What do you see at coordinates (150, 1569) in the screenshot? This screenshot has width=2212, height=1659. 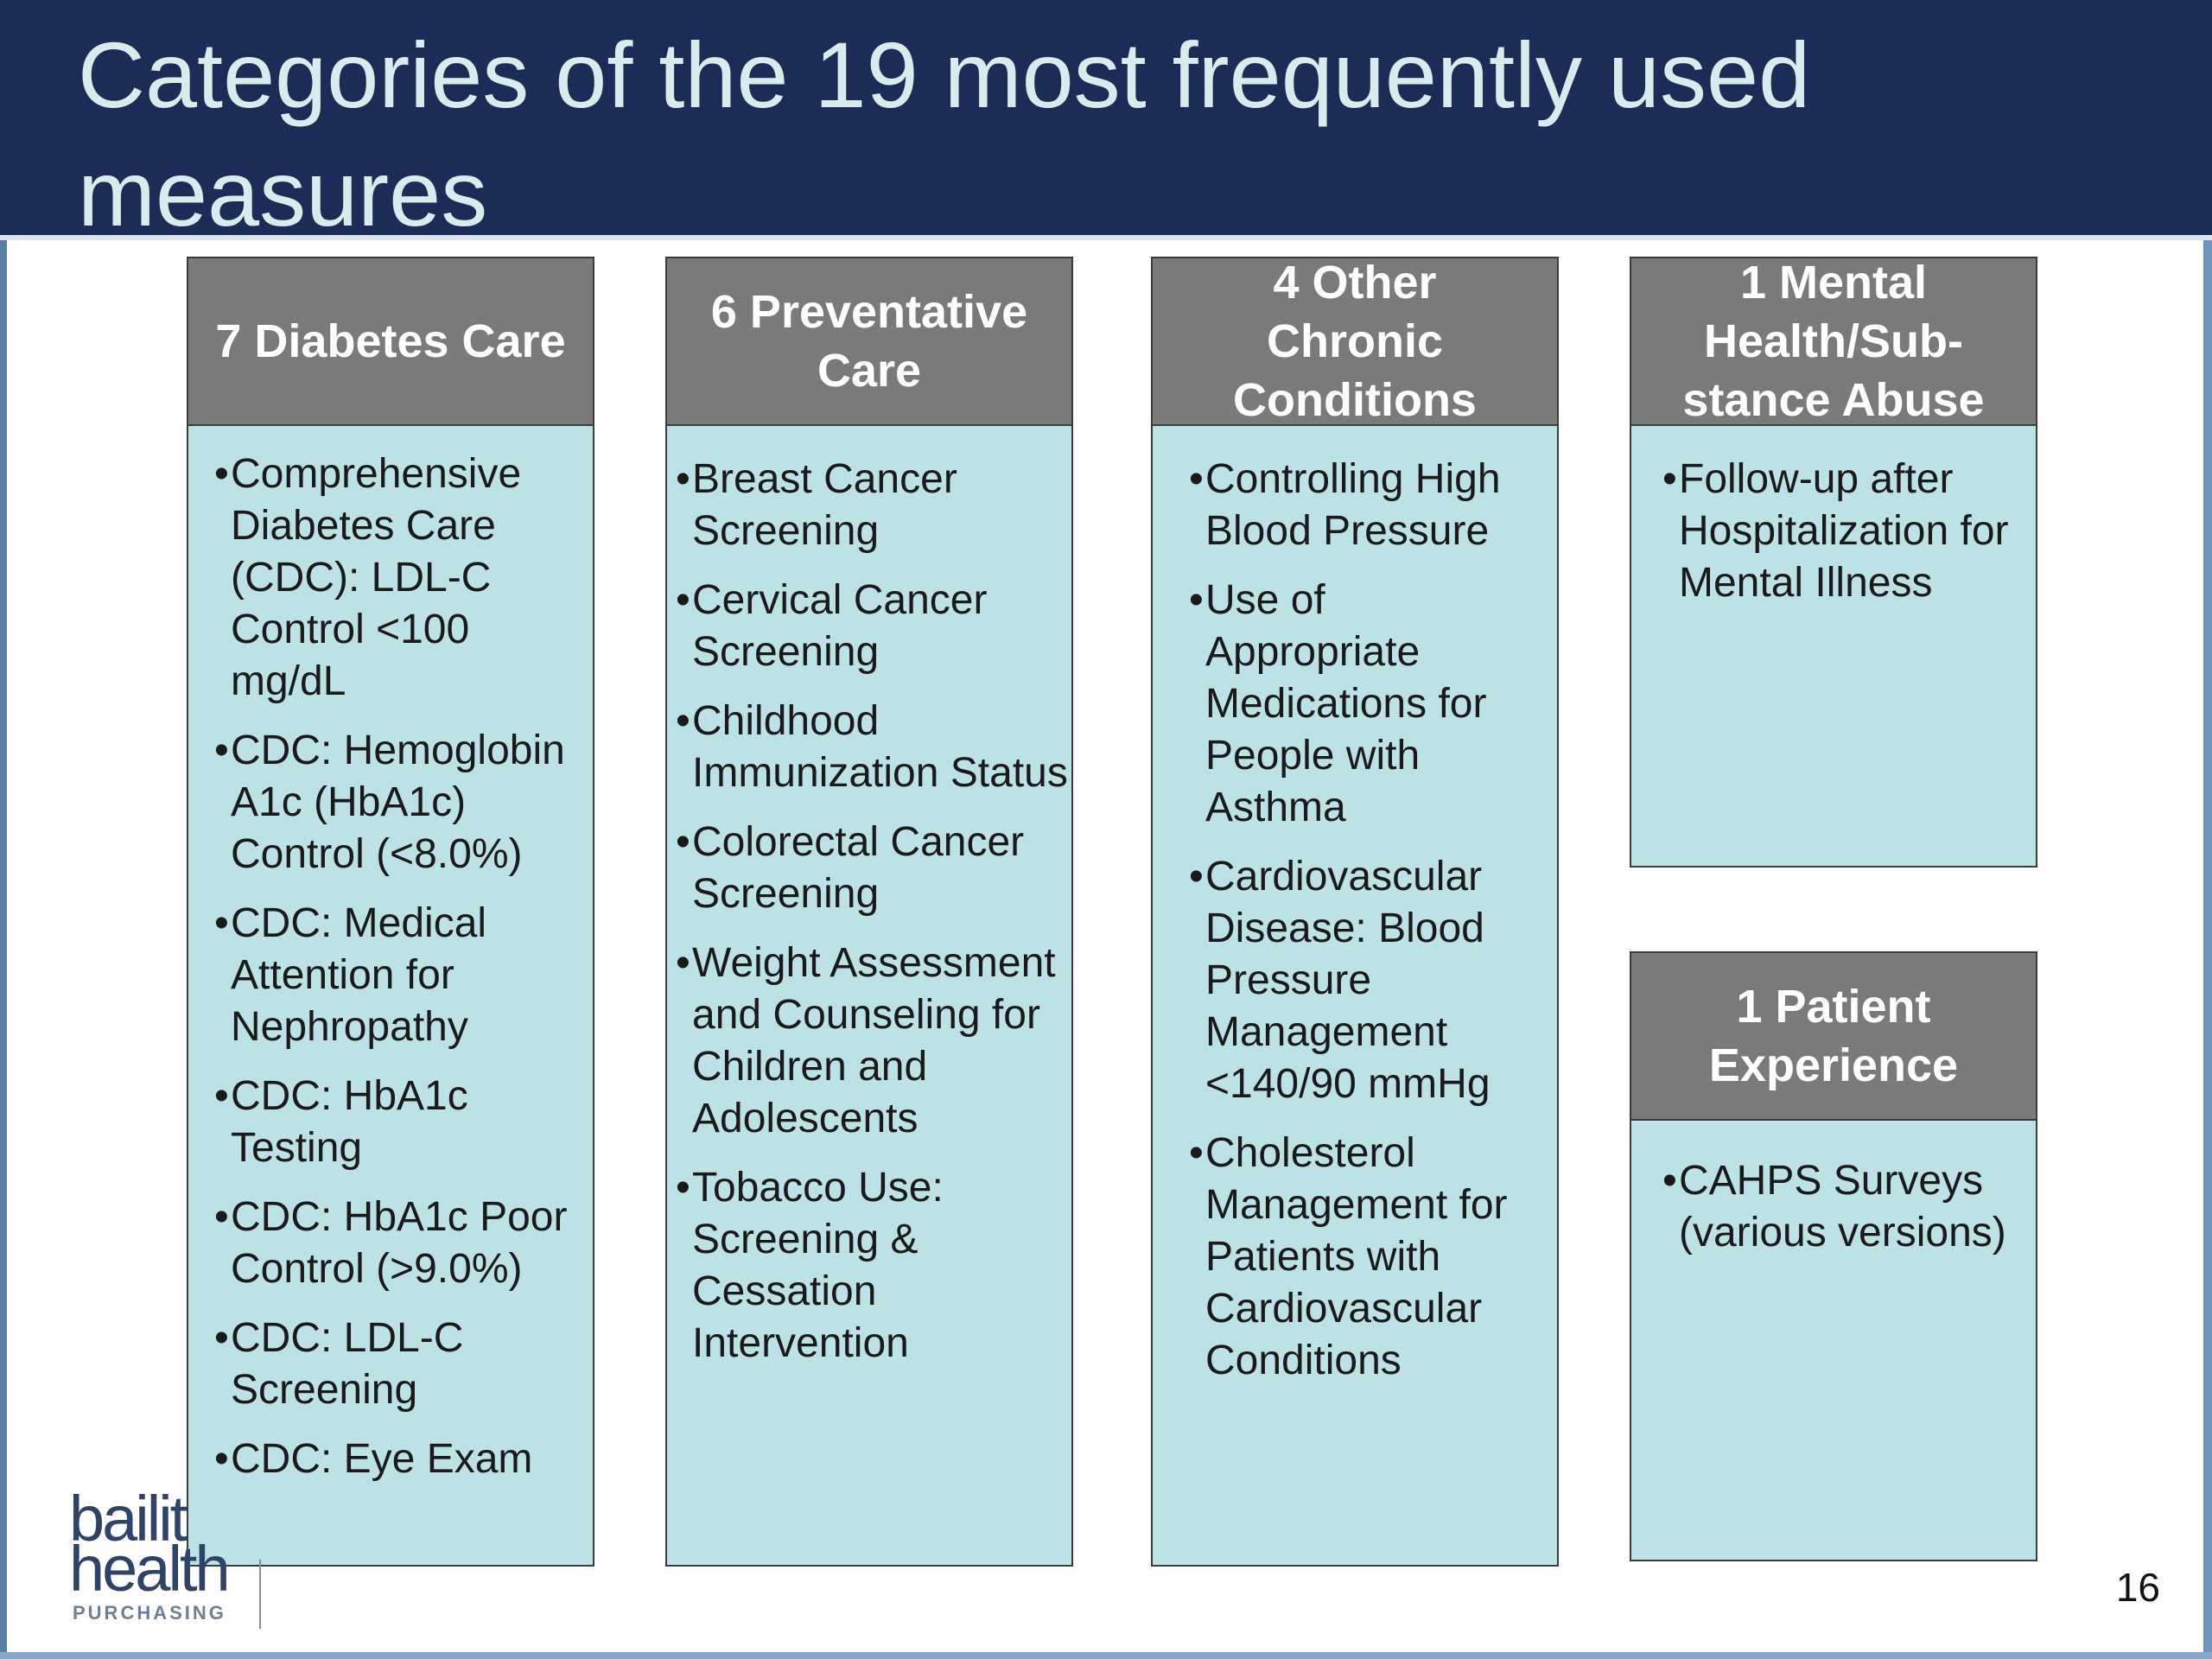 I see `logo-text-line2: health` at bounding box center [150, 1569].